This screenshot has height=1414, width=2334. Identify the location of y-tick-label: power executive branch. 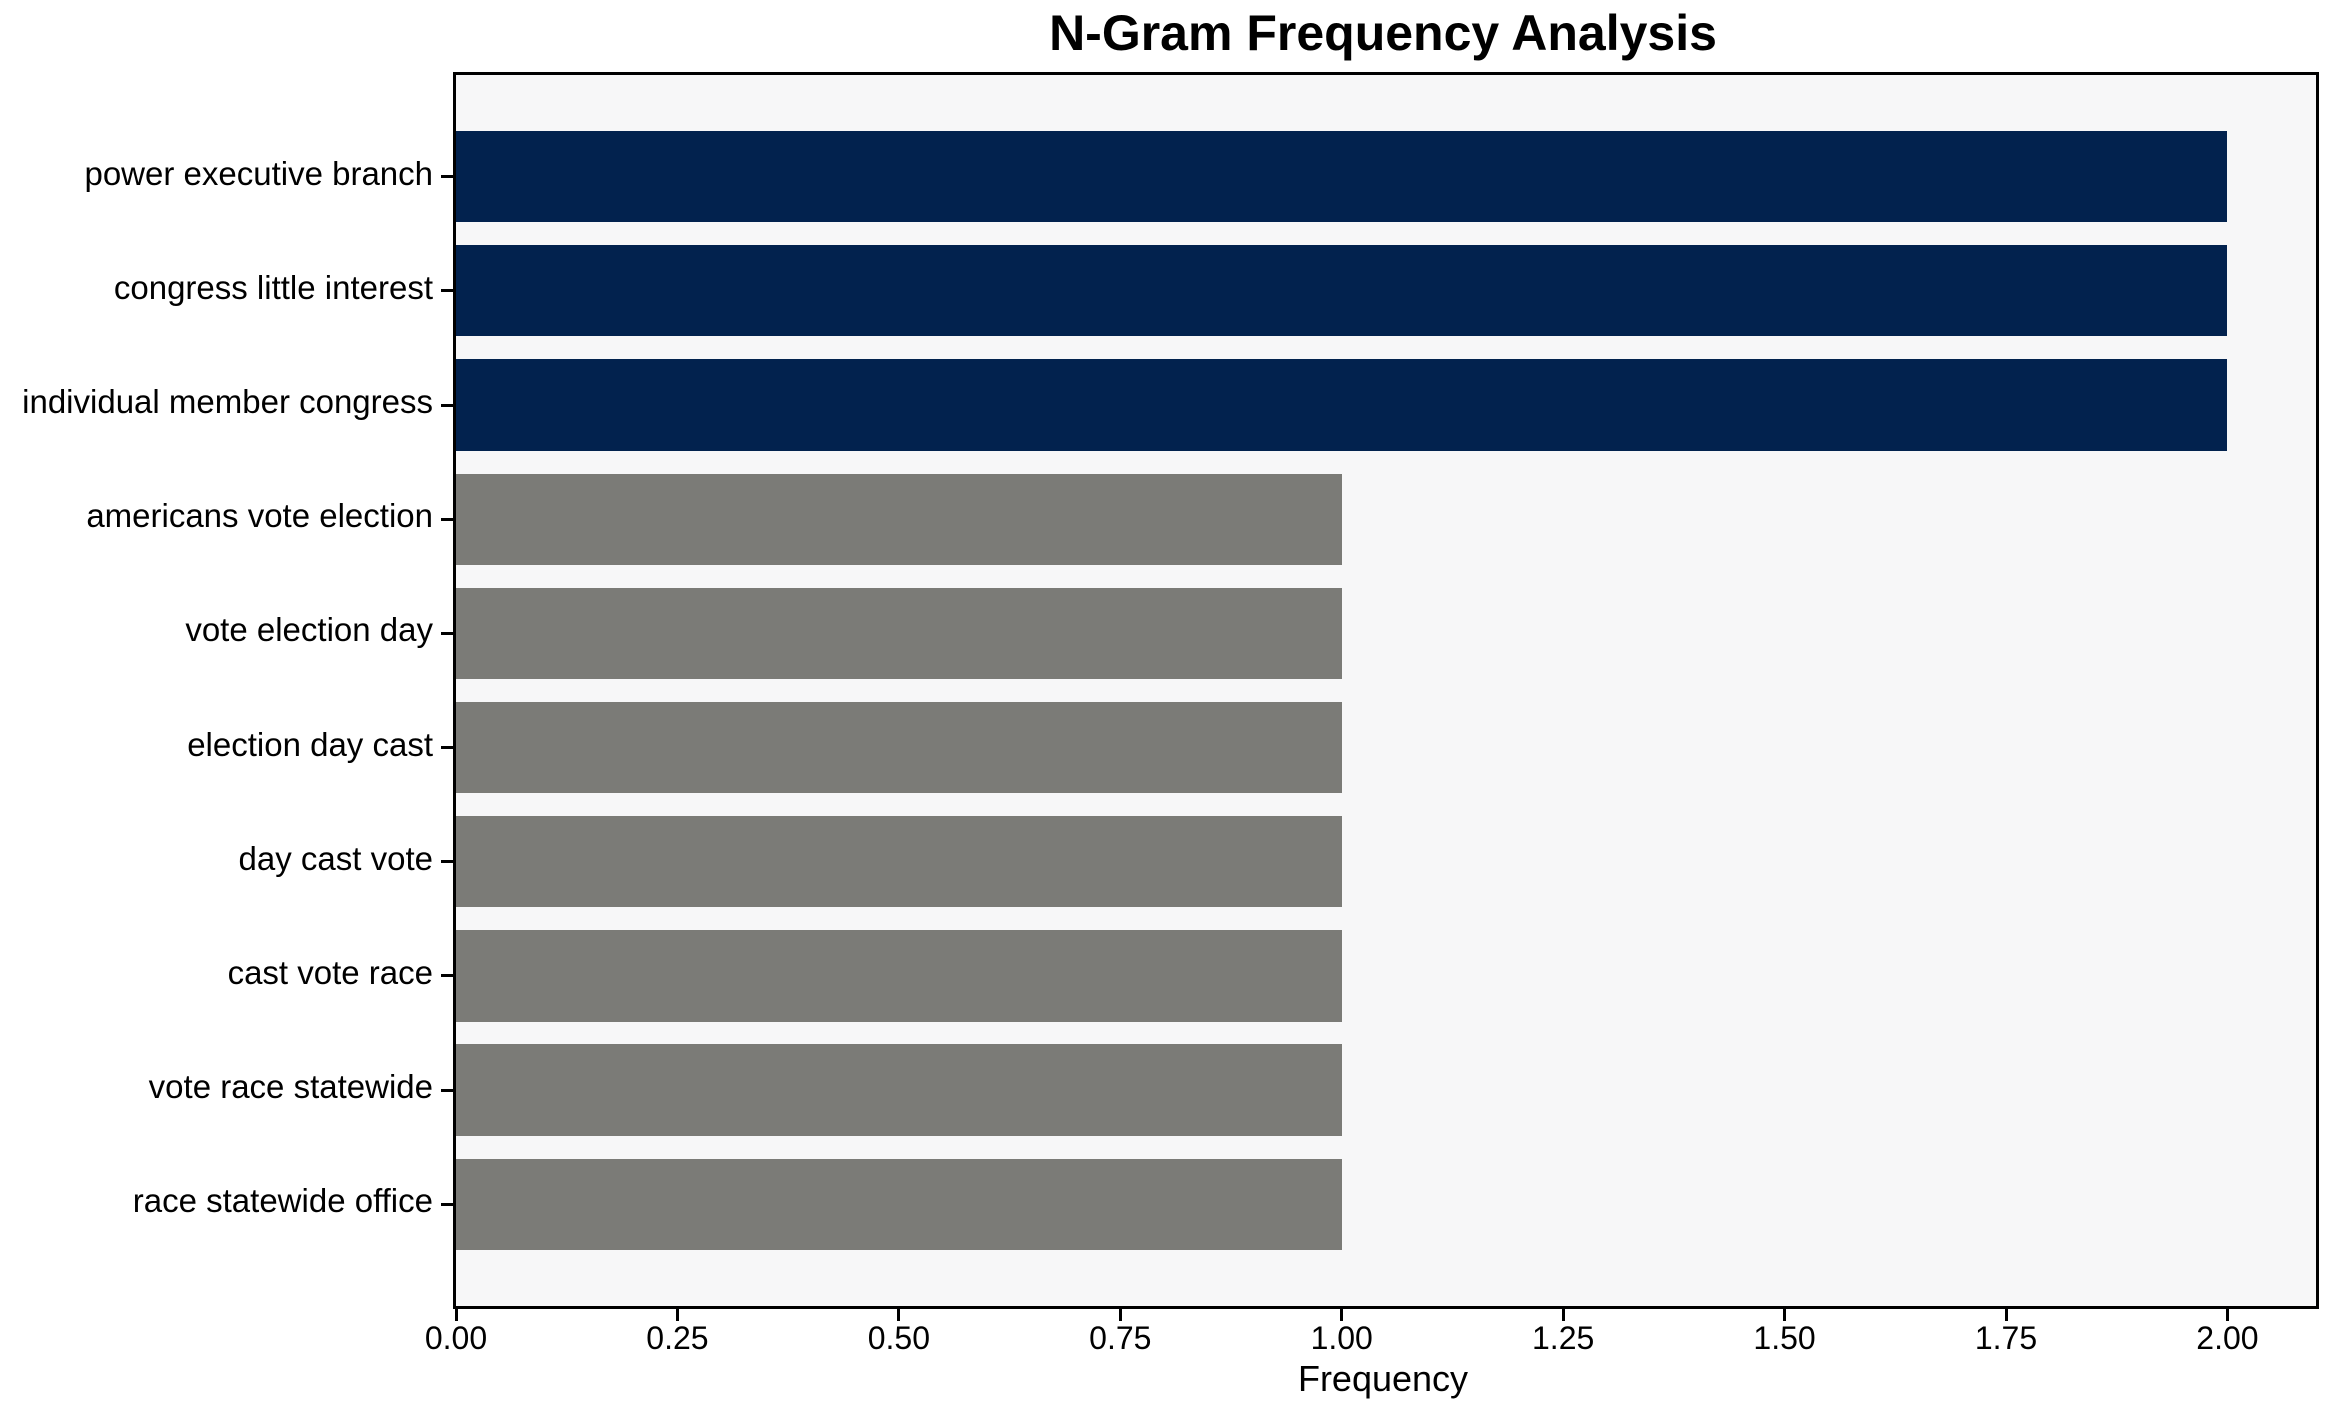
(258, 173).